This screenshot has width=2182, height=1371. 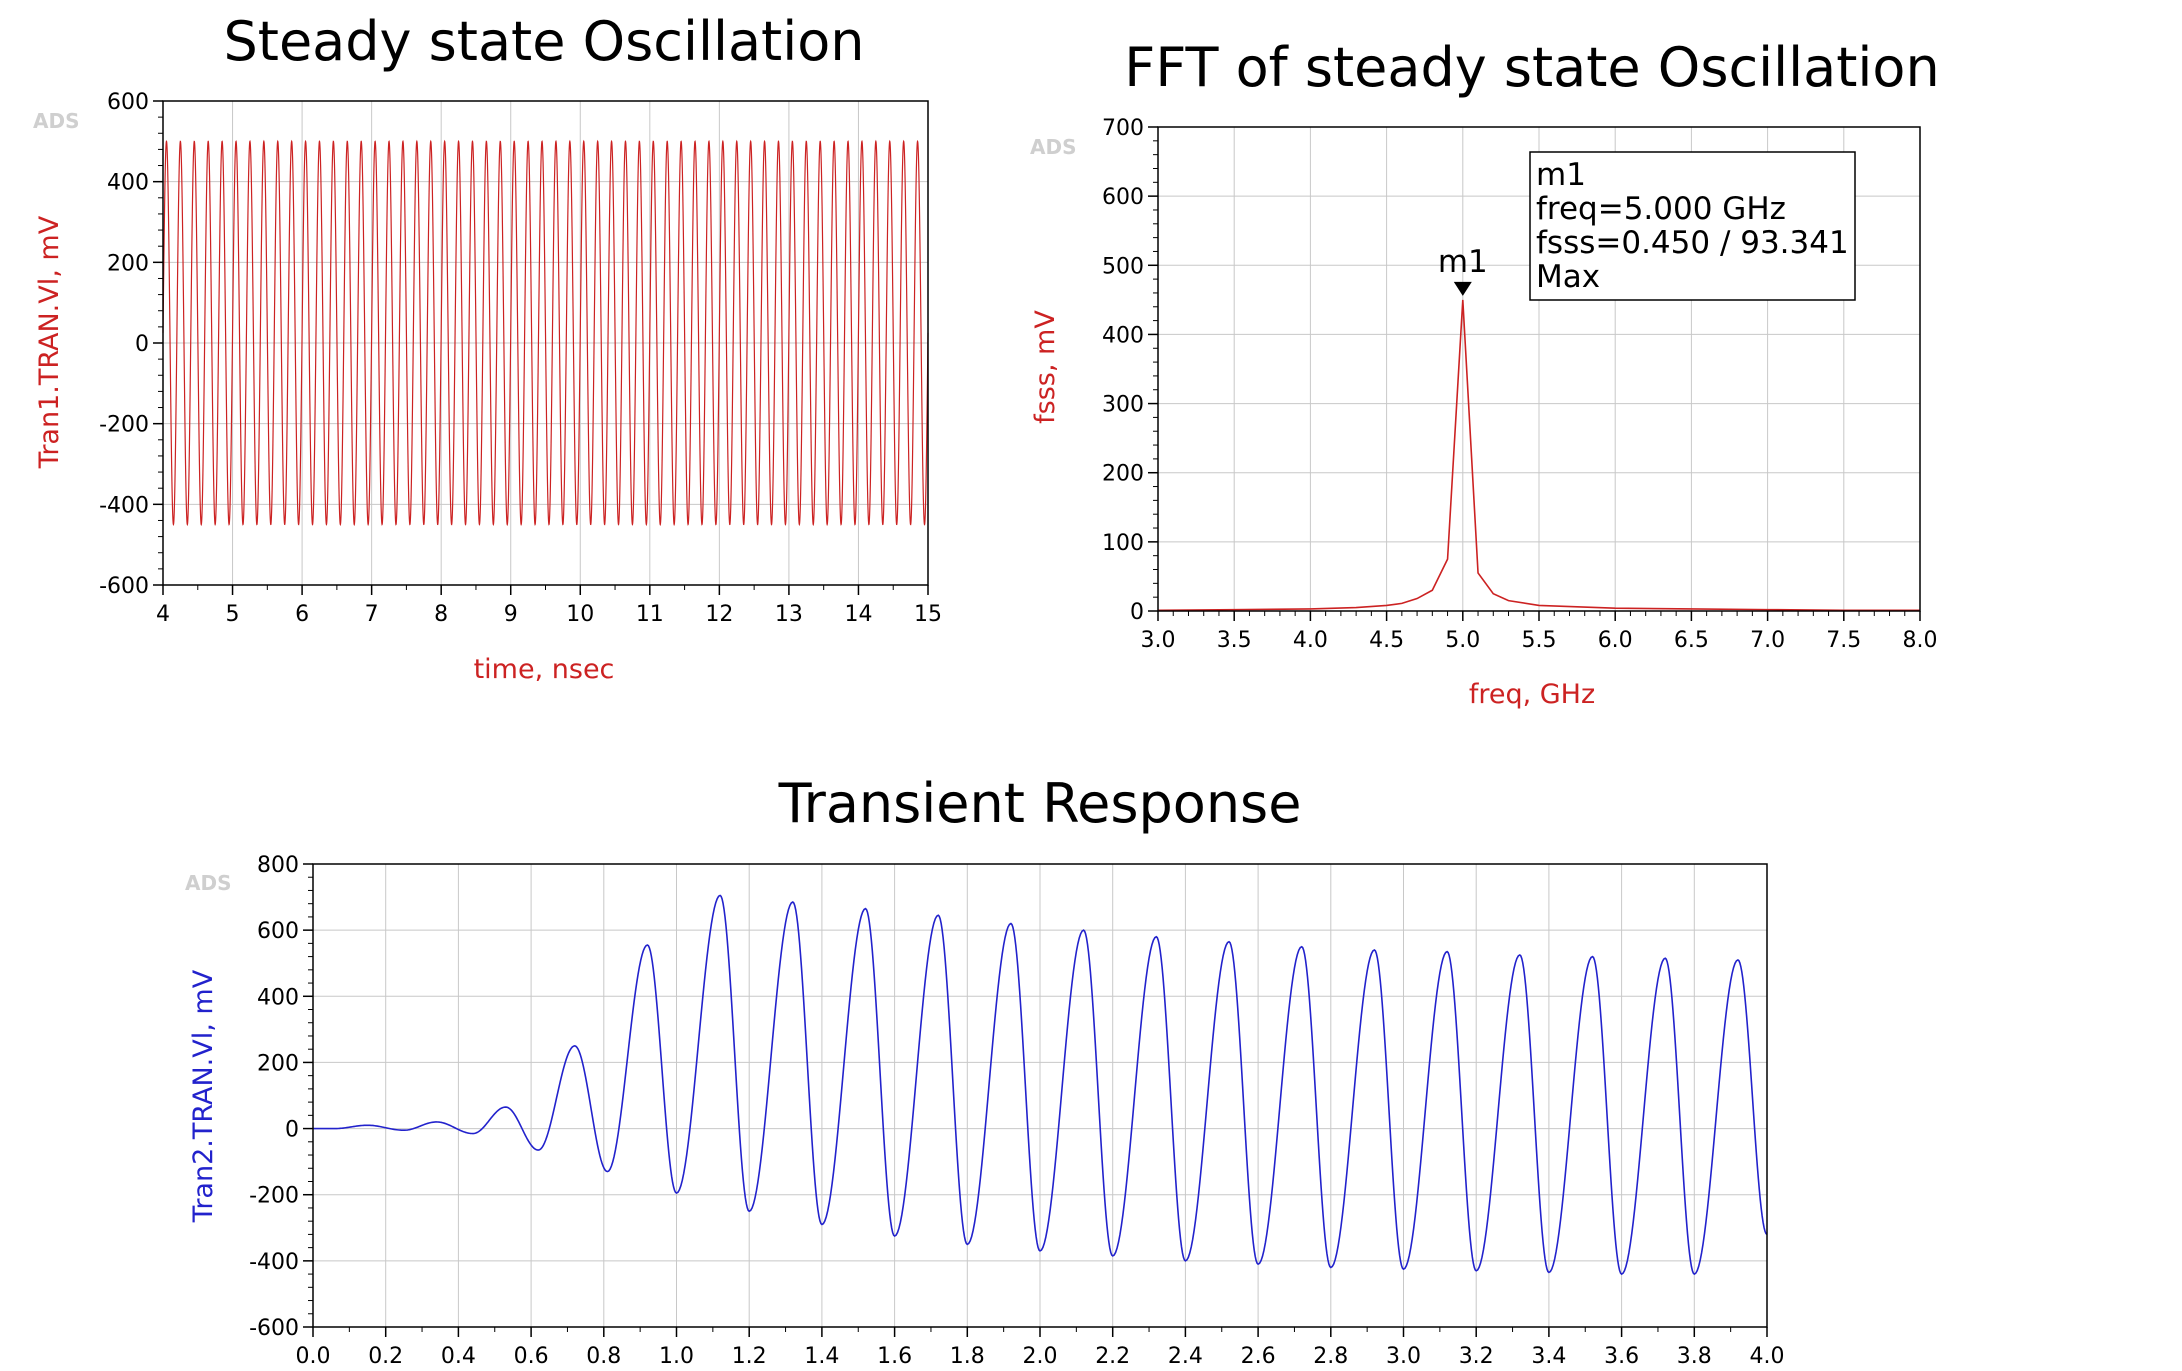 I want to click on y-axis-label: fsss, mV, so click(x=1045, y=367).